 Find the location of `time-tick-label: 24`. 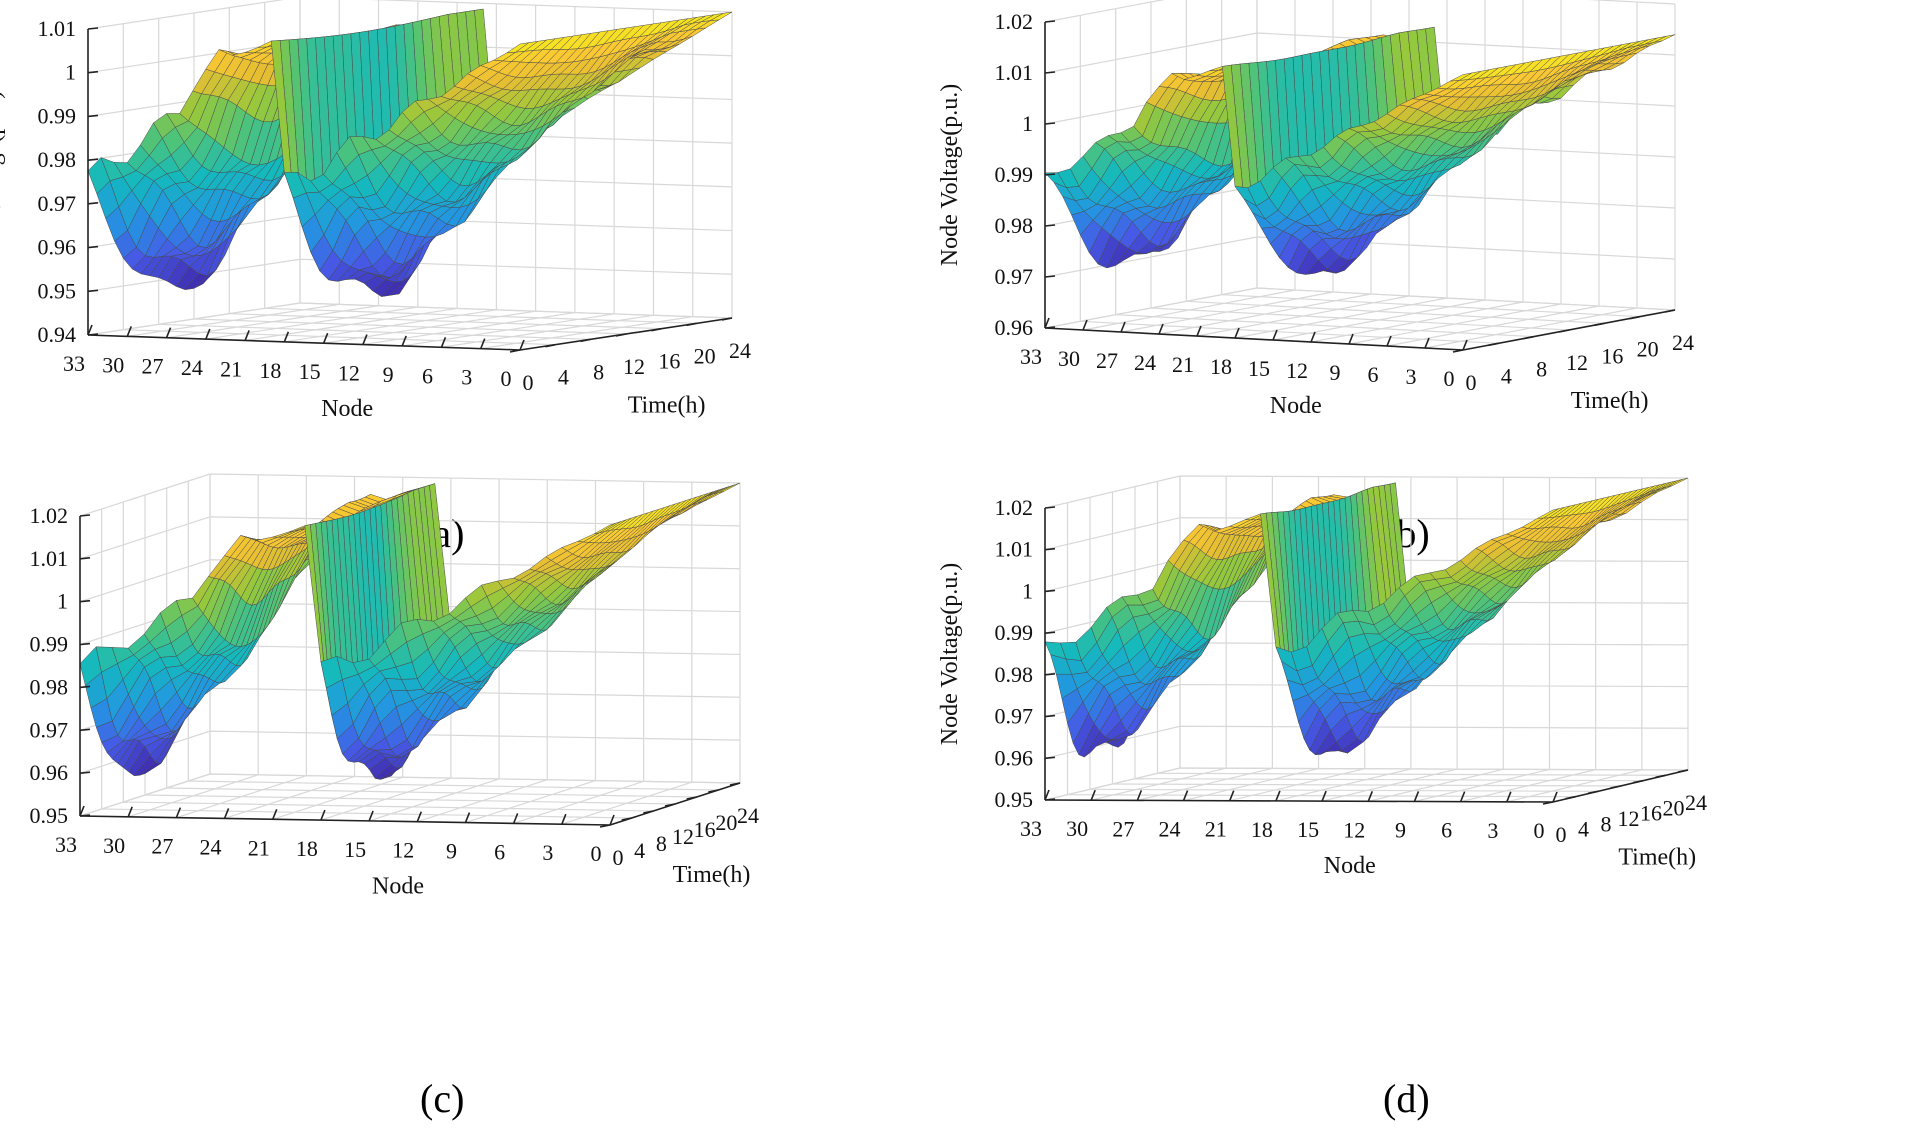

time-tick-label: 24 is located at coordinates (740, 350).